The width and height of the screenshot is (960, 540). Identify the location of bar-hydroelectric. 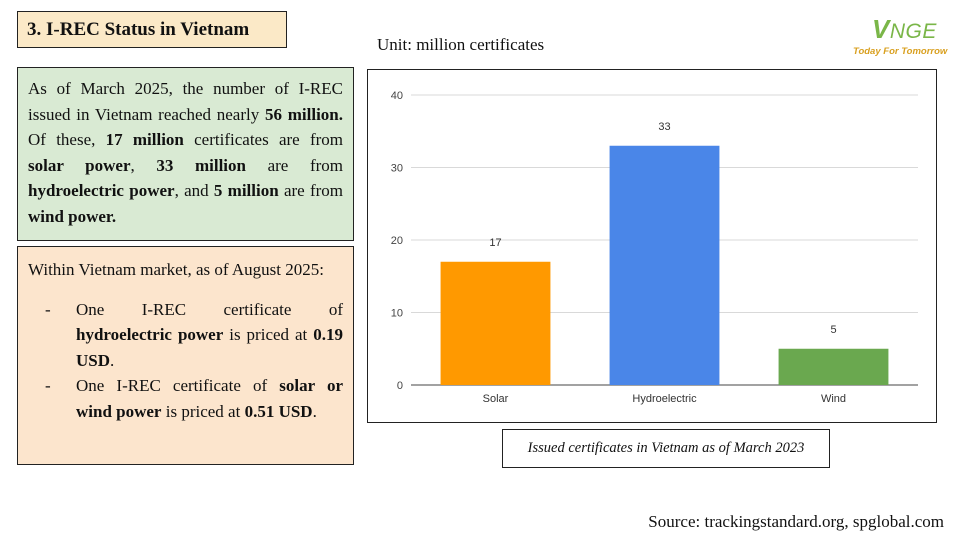
(664, 265).